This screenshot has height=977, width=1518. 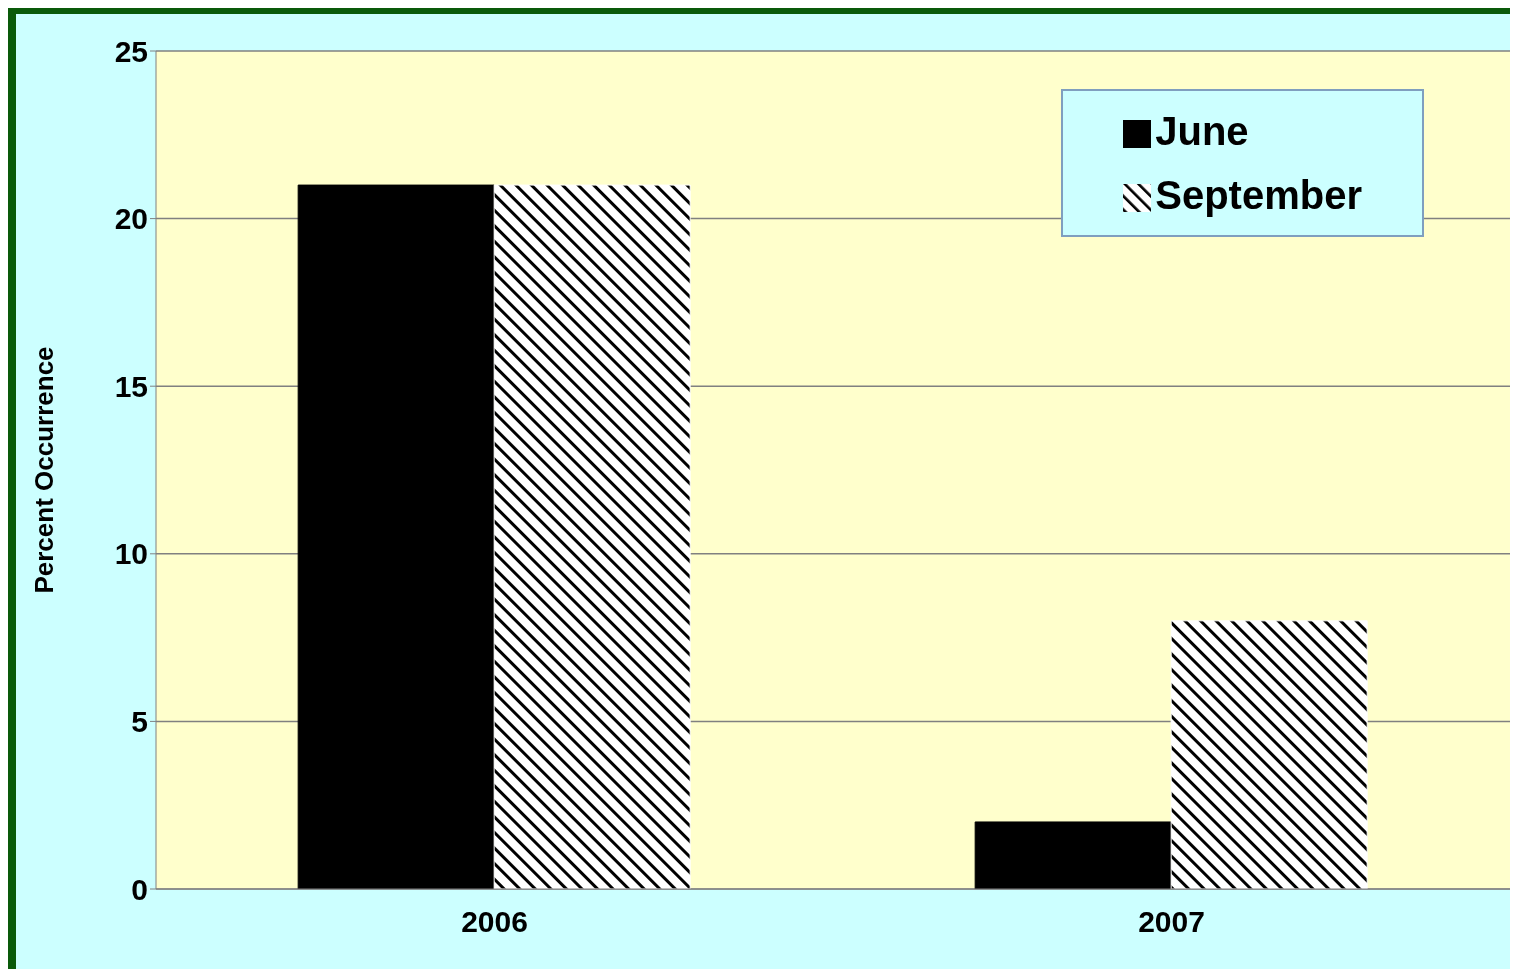 What do you see at coordinates (139, 722) in the screenshot?
I see `y-tick-label: 5` at bounding box center [139, 722].